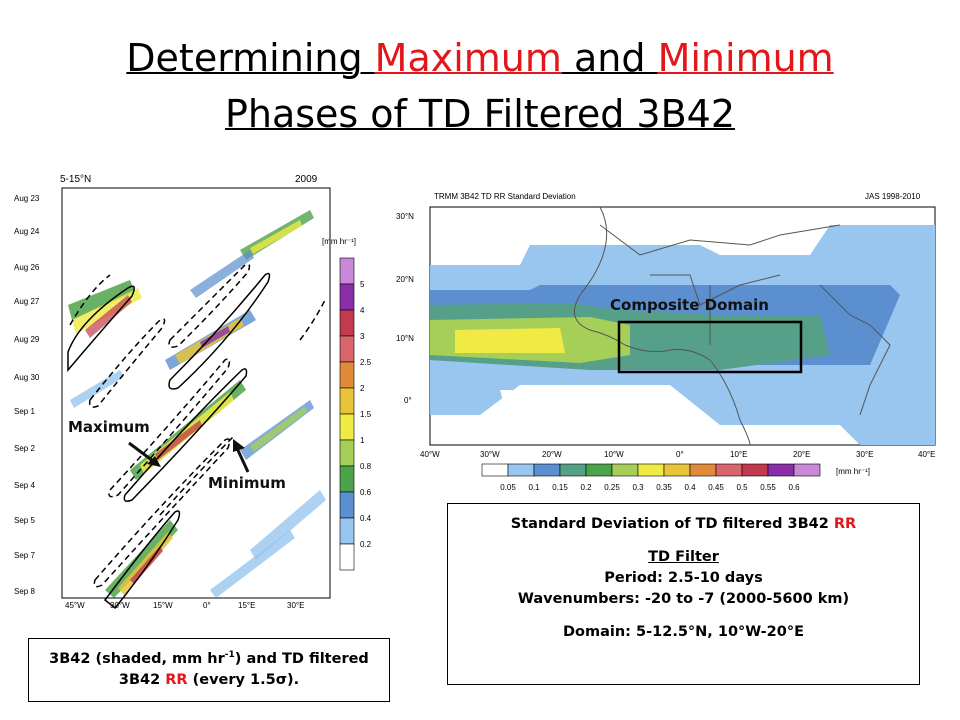  I want to click on y-label: Aug 26, so click(27, 267).